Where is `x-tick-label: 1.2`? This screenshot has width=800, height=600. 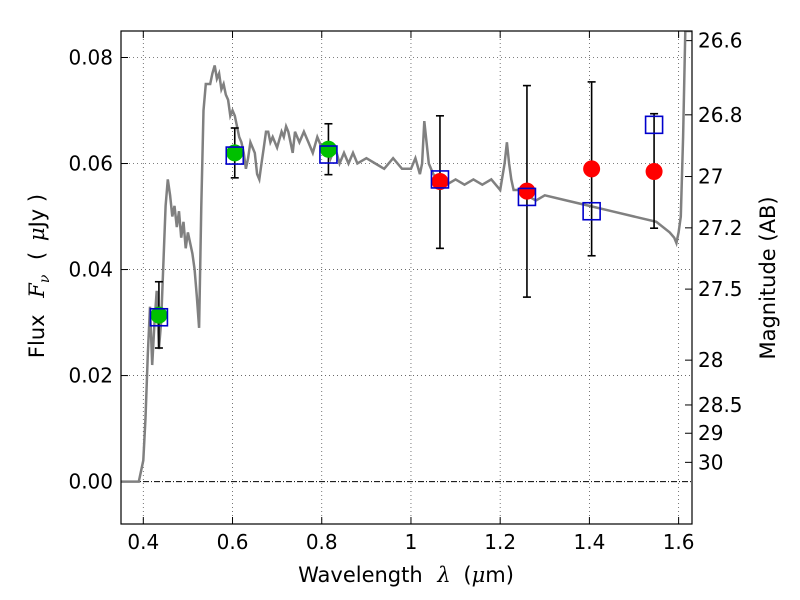
x-tick-label: 1.2 is located at coordinates (500, 542).